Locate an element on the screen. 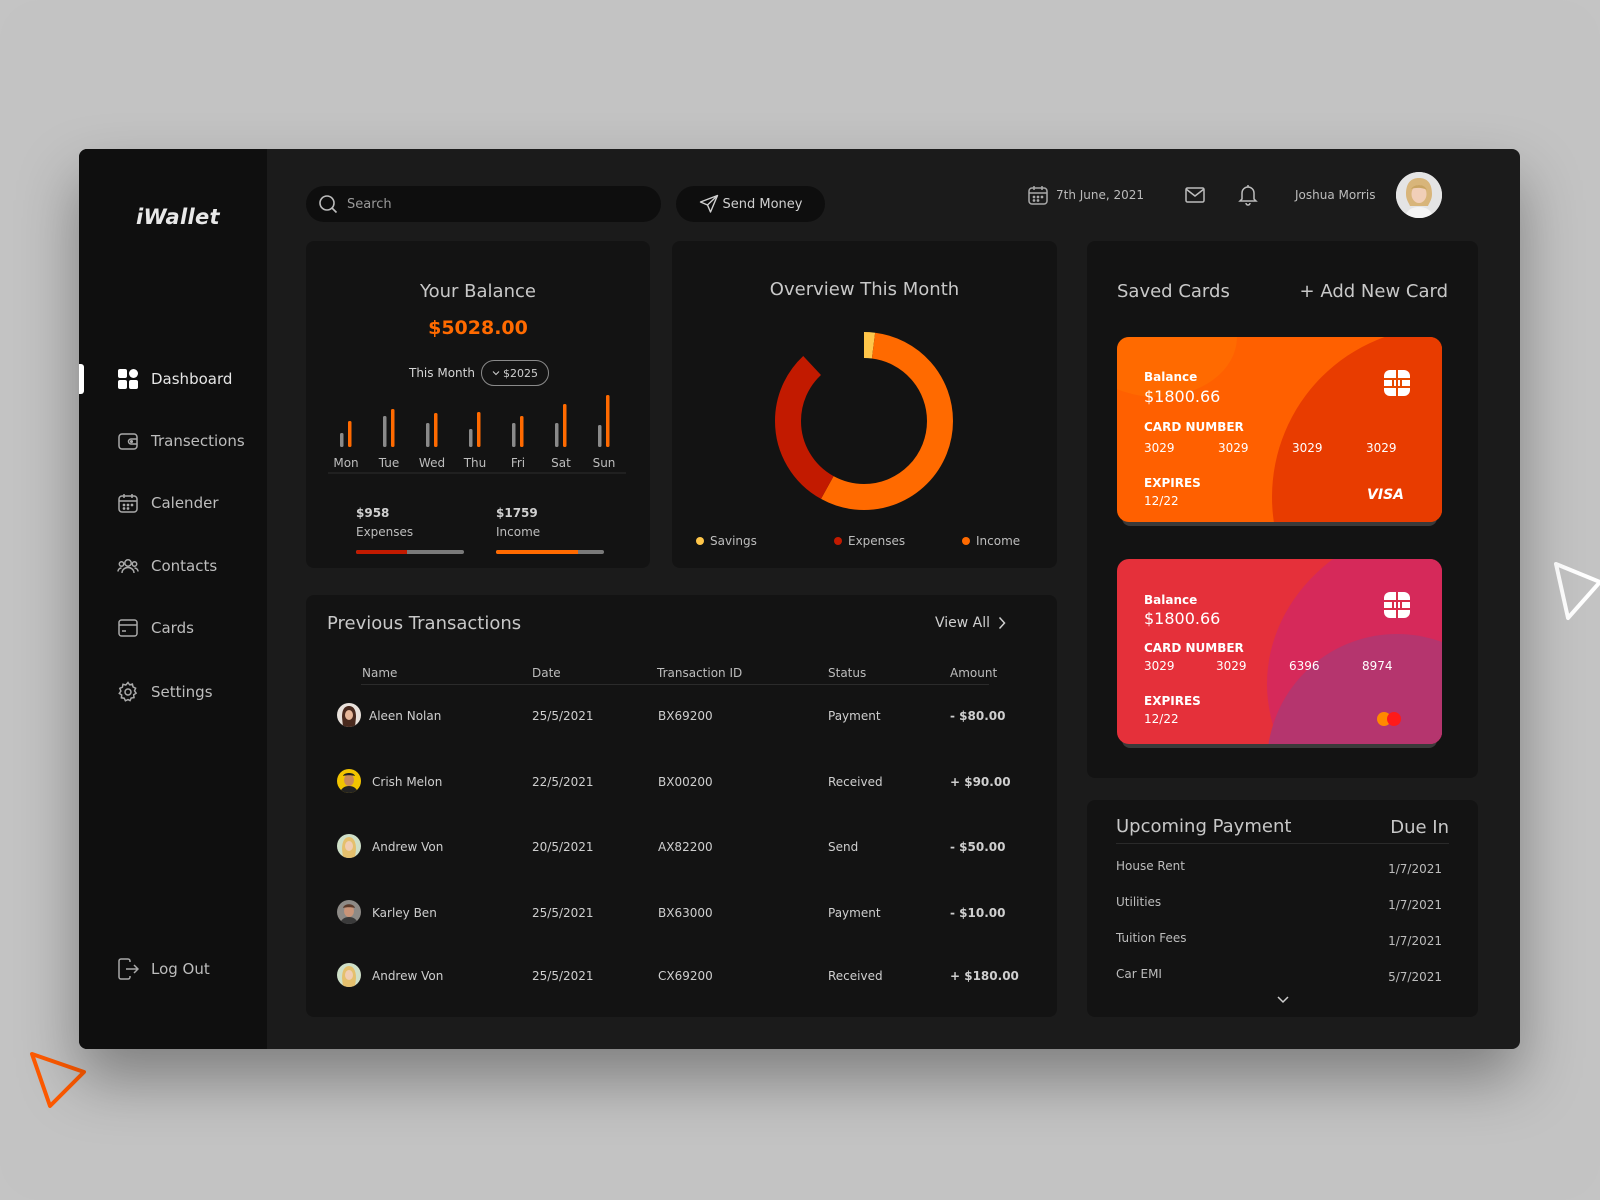 The image size is (1600, 1200). search-placeholder: Search is located at coordinates (369, 204).